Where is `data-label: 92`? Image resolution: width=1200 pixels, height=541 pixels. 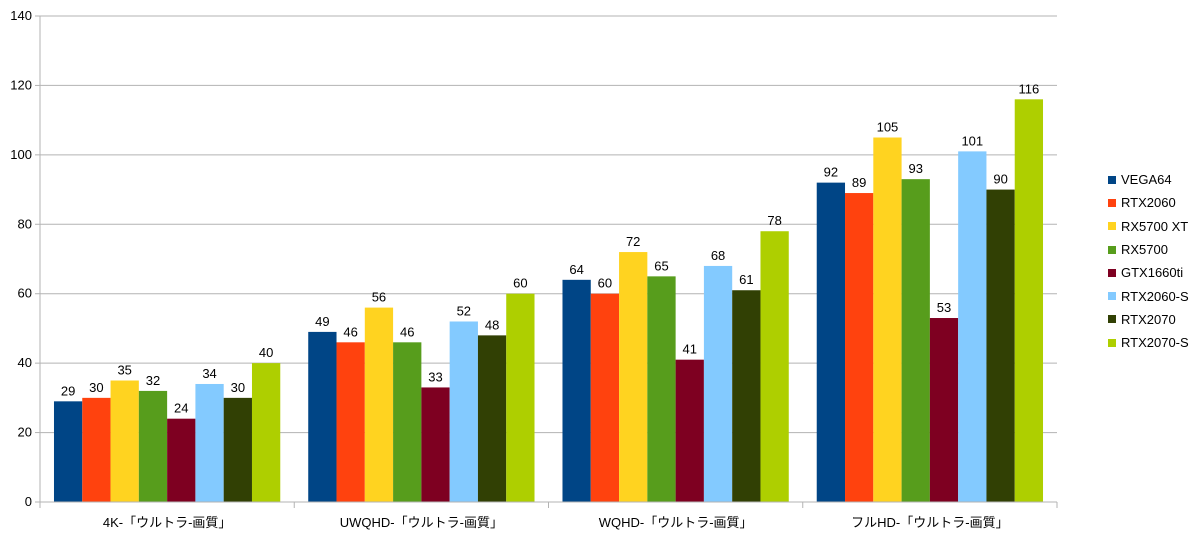
data-label: 92 is located at coordinates (831, 172).